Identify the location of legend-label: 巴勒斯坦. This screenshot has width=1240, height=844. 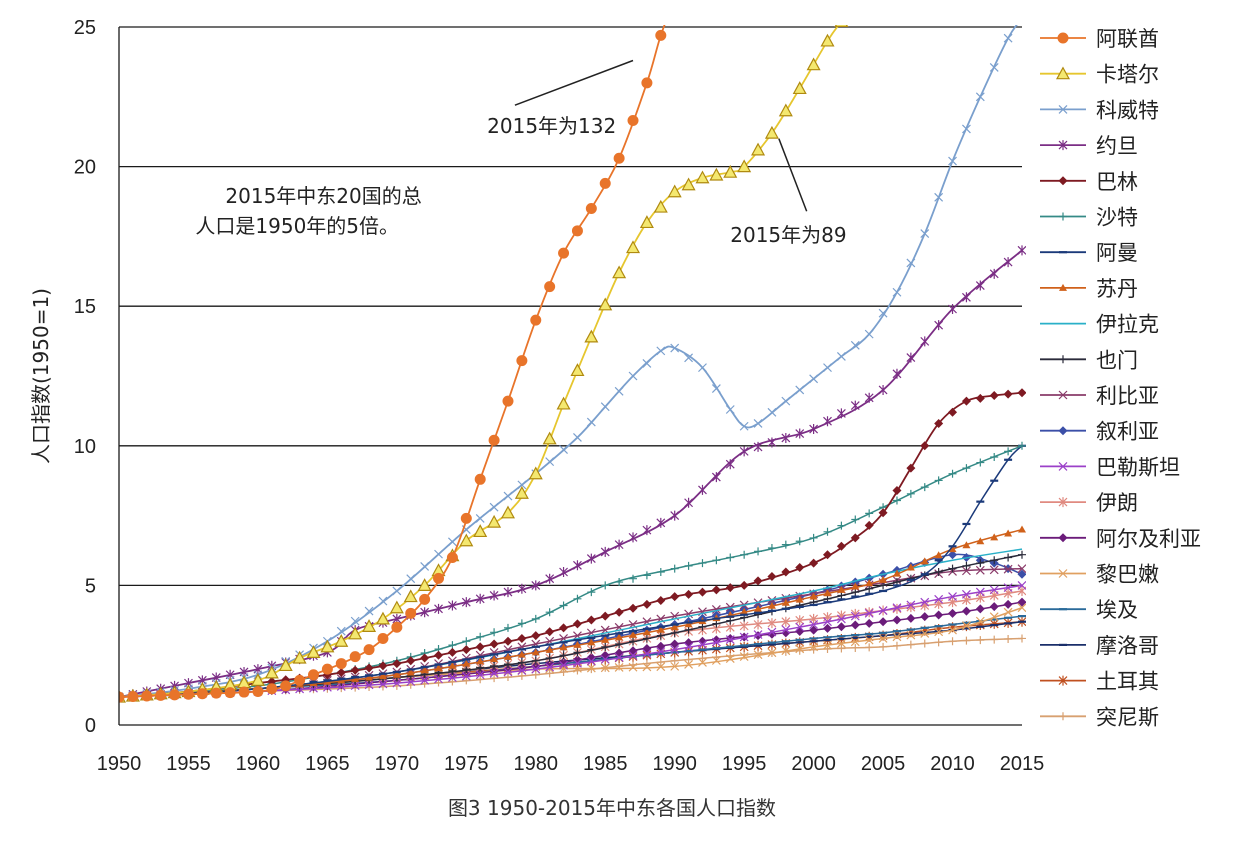
(1138, 467).